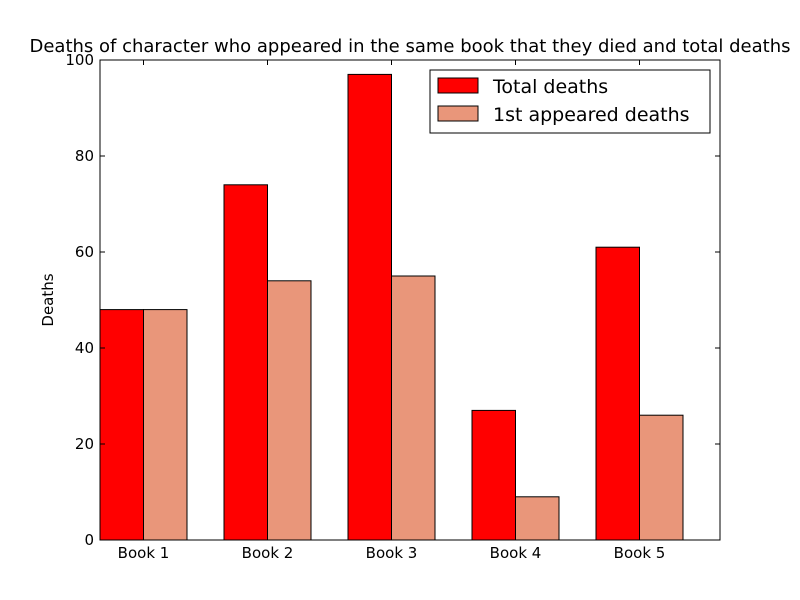 This screenshot has height=600, width=800. I want to click on y-axis-label: Deaths, so click(48, 299).